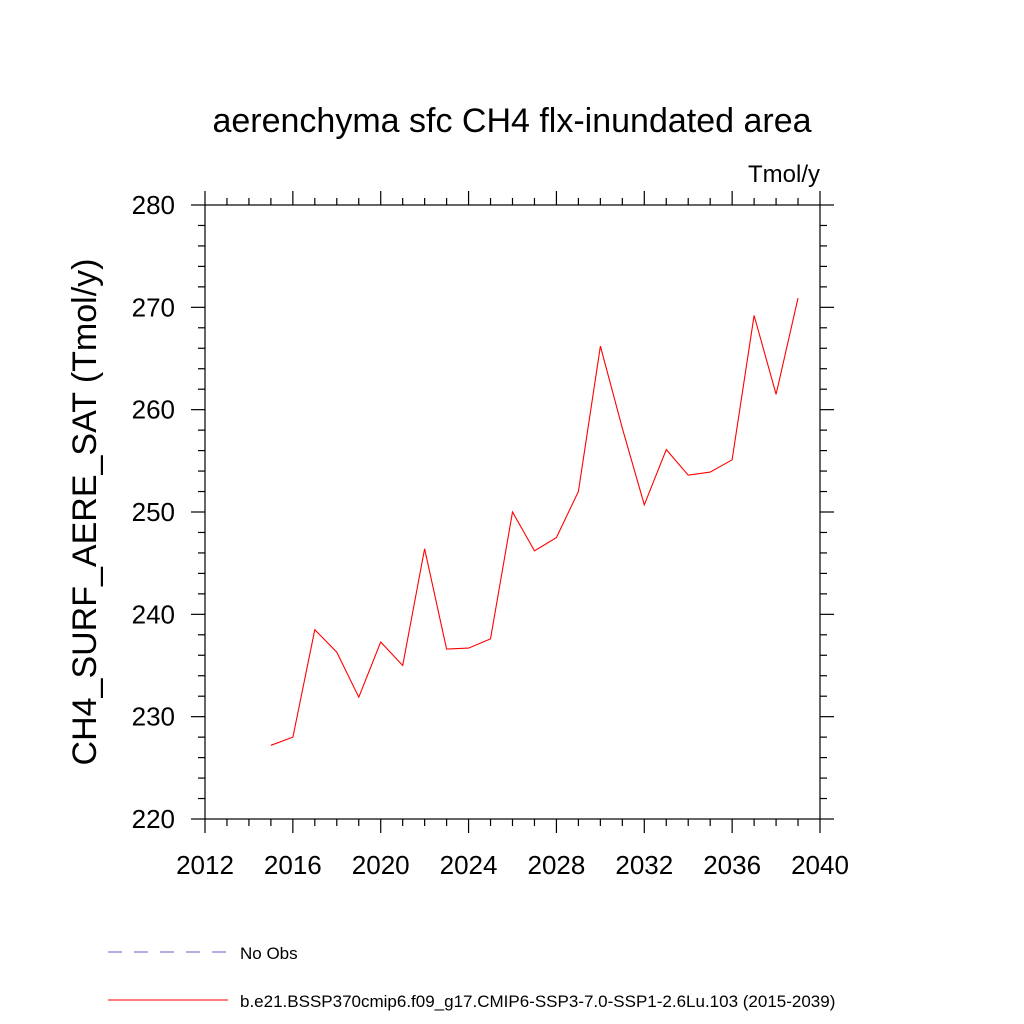 This screenshot has height=1024, width=1024. I want to click on y-tick-label: 250, so click(153, 512).